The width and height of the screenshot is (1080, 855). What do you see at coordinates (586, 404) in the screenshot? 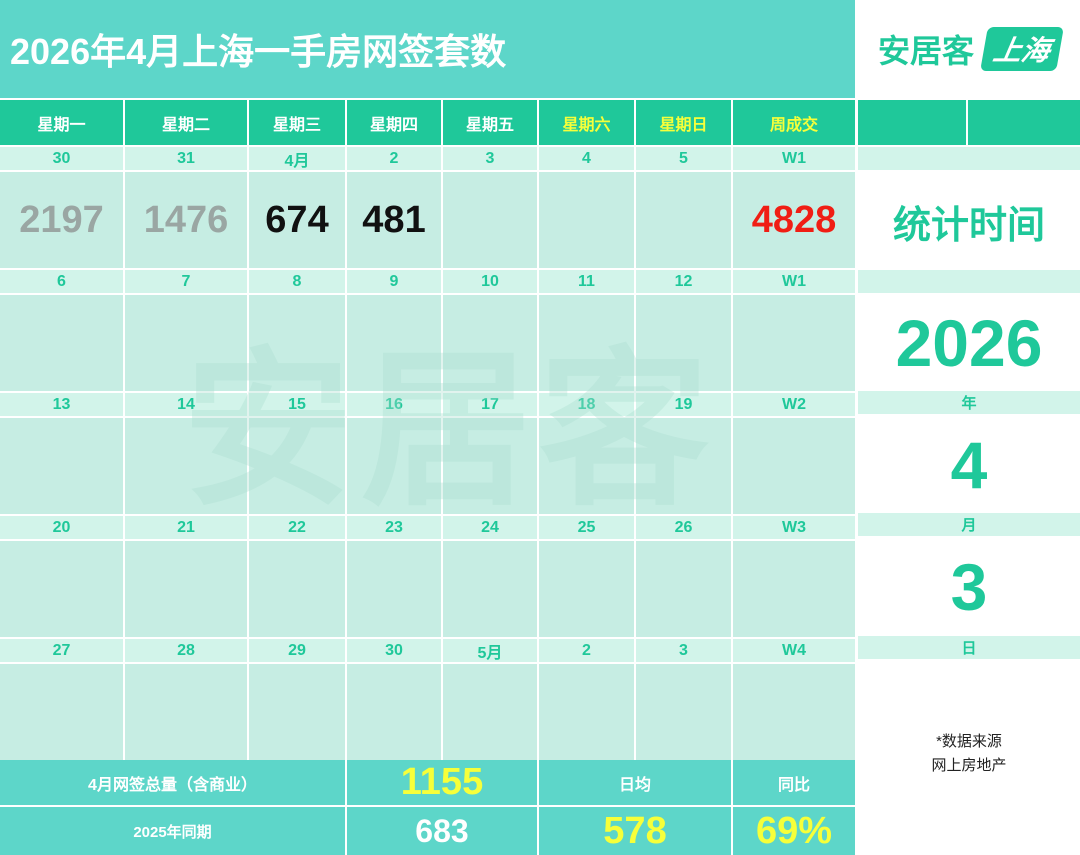
I see `date-label: 18` at bounding box center [586, 404].